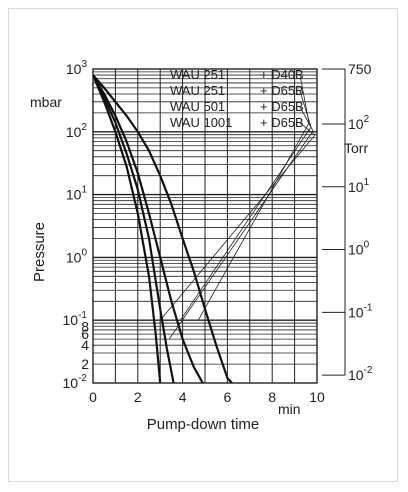  Describe the element at coordinates (282, 74) in the screenshot. I see `legend-label: + D40B` at that location.